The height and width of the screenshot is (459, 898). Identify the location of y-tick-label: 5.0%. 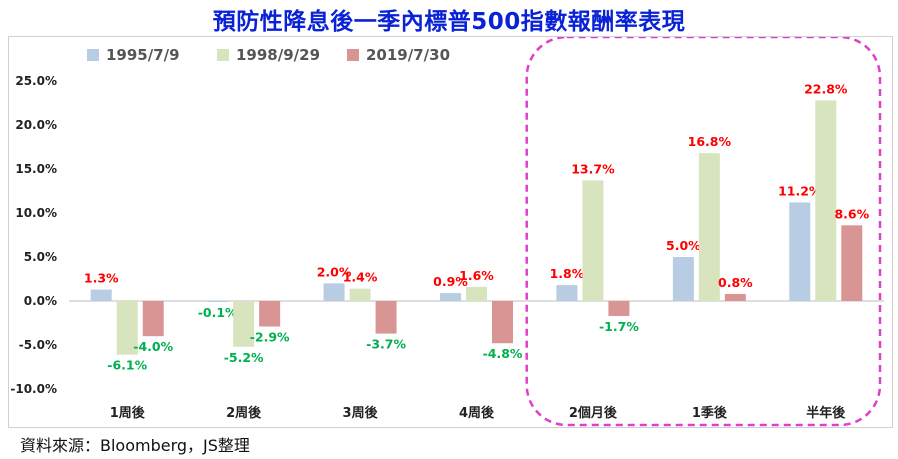
(40, 257).